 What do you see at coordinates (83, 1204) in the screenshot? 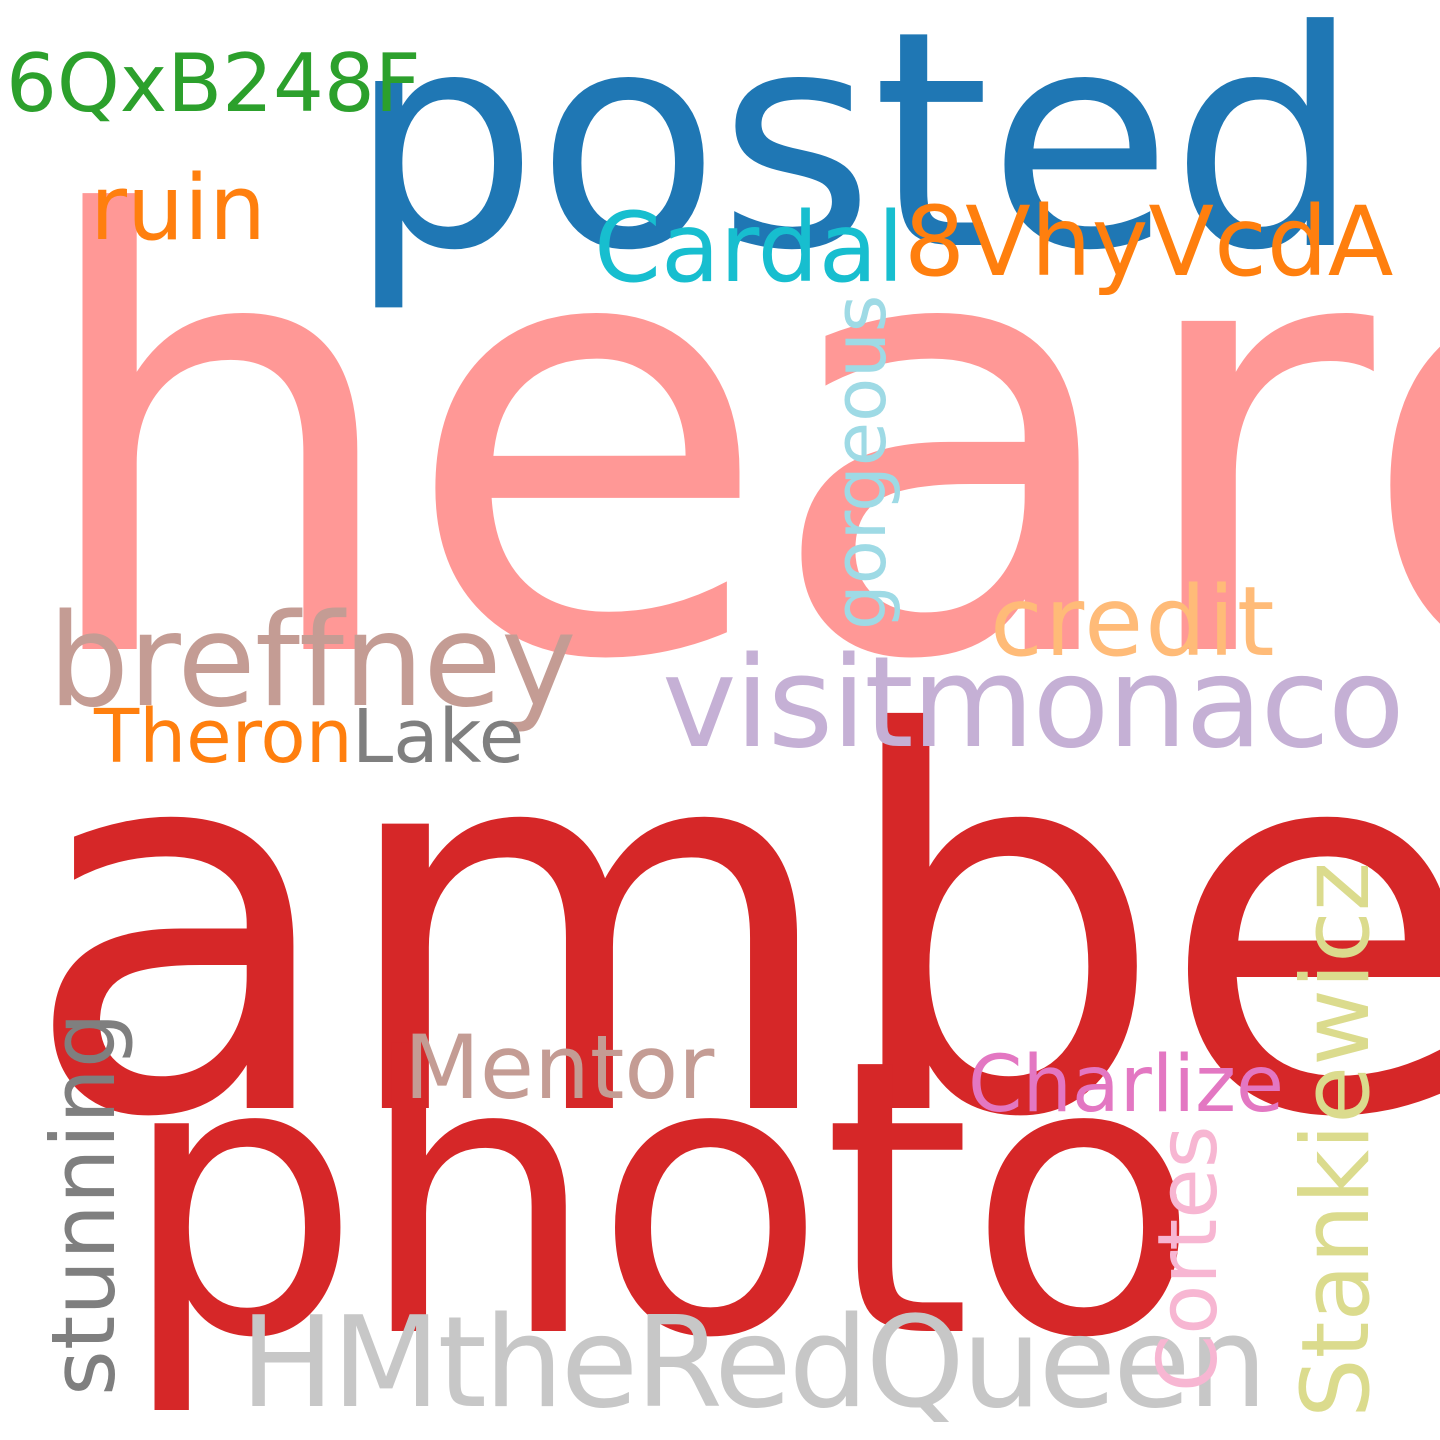
I see `word-stunning: stunning` at bounding box center [83, 1204].